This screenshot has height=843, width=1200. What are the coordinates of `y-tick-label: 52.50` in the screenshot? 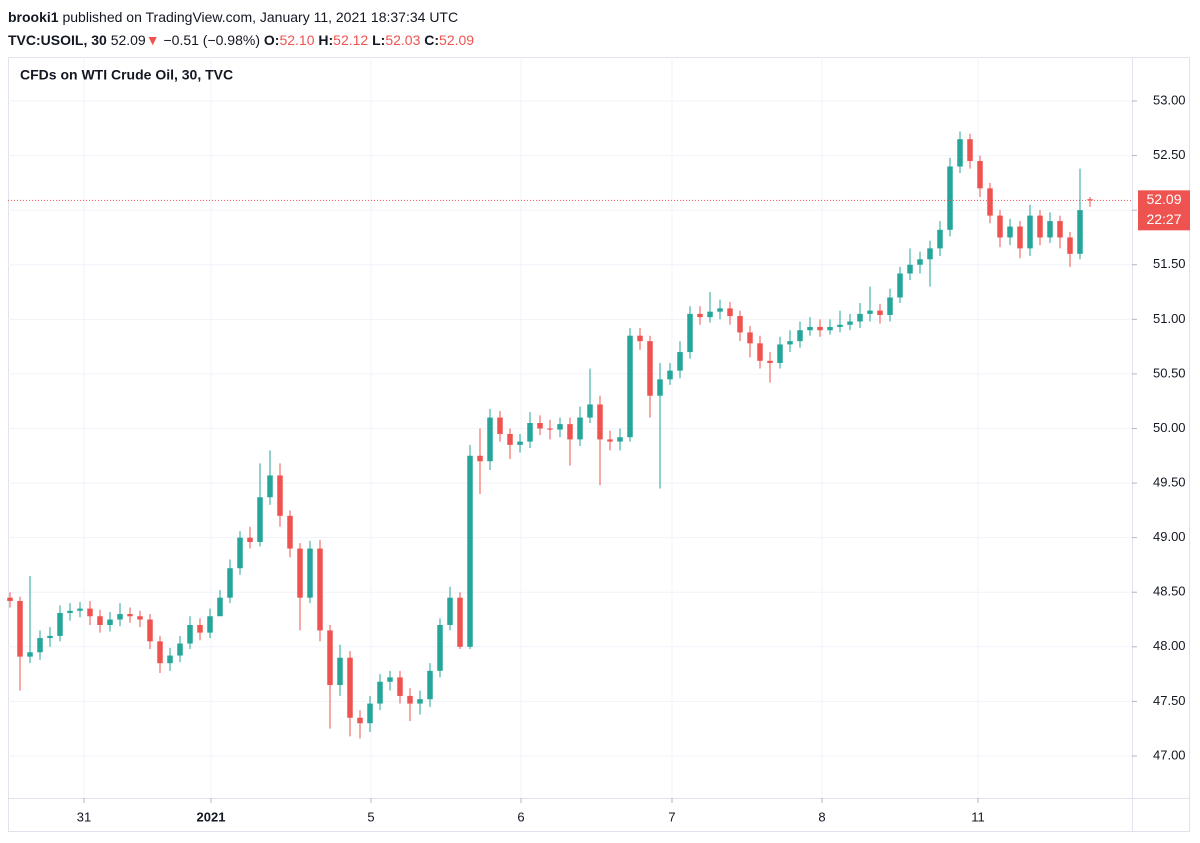 It's located at (1169, 154).